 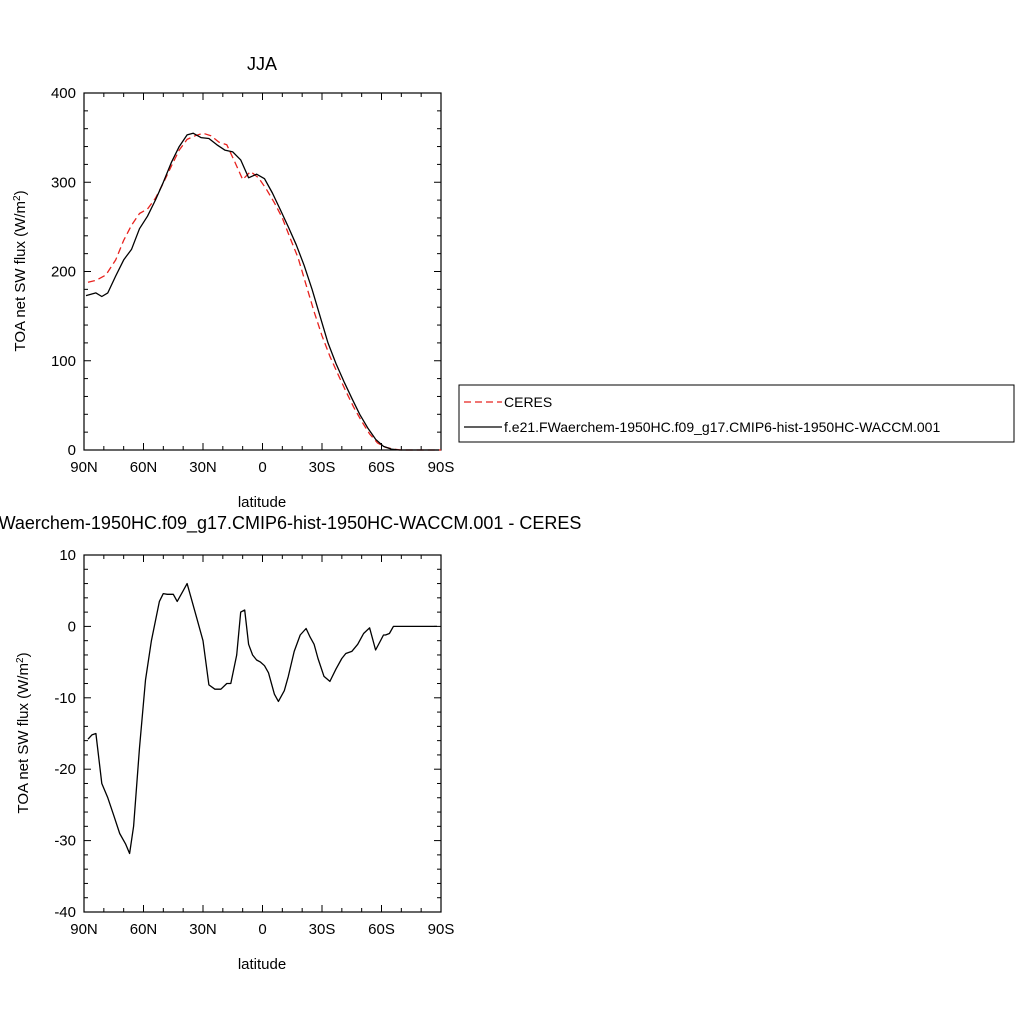 I want to click on bottom-ticks, so click(x=262, y=733).